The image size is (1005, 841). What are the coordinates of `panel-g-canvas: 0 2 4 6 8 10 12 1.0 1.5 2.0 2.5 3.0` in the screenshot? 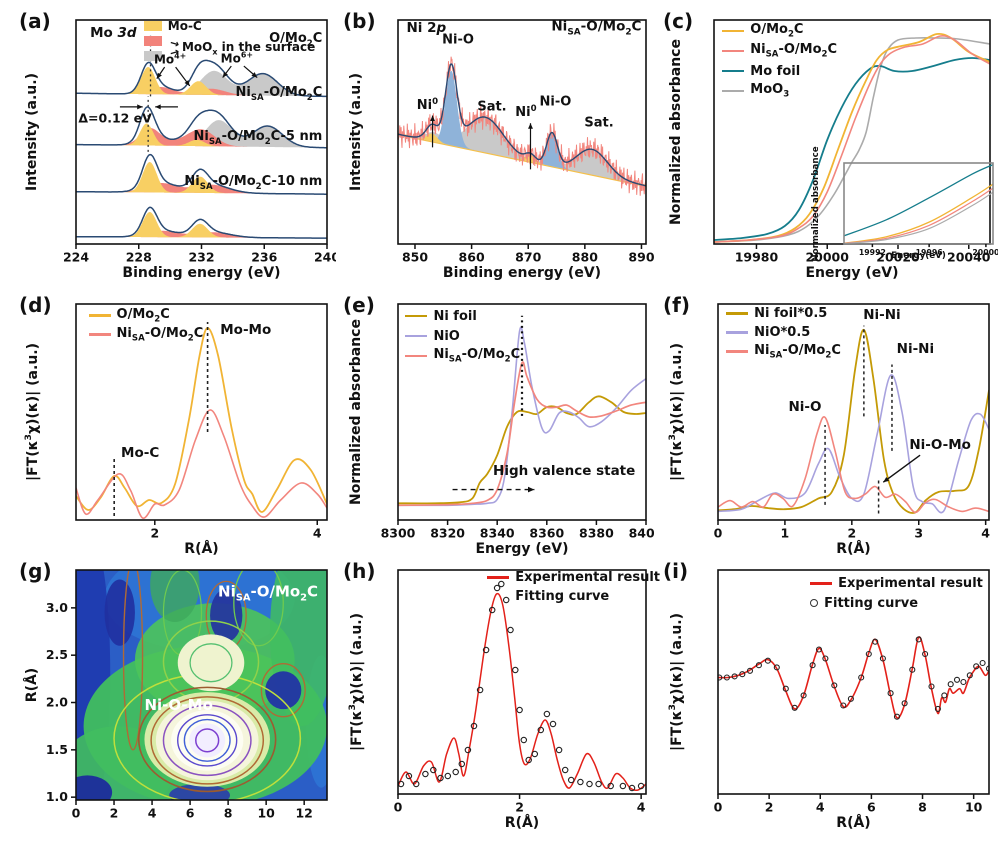 It's located at (187, 695).